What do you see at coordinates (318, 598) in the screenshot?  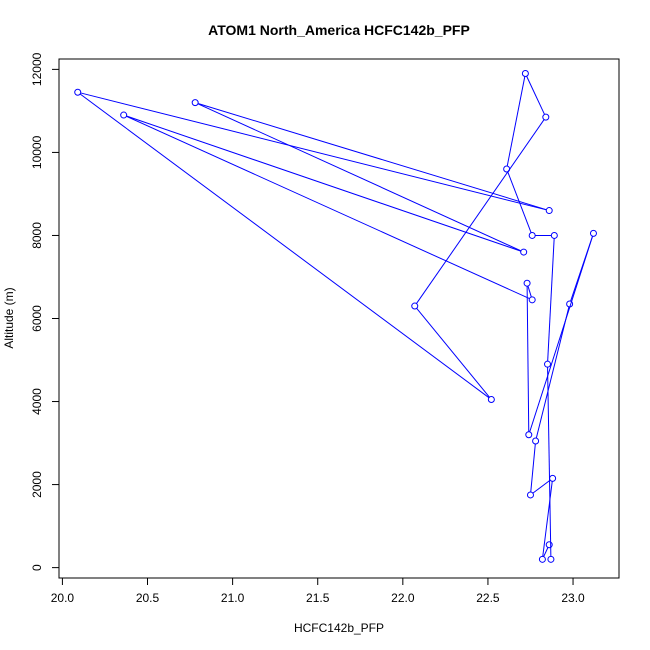 I see `x-tick-label: 21.5` at bounding box center [318, 598].